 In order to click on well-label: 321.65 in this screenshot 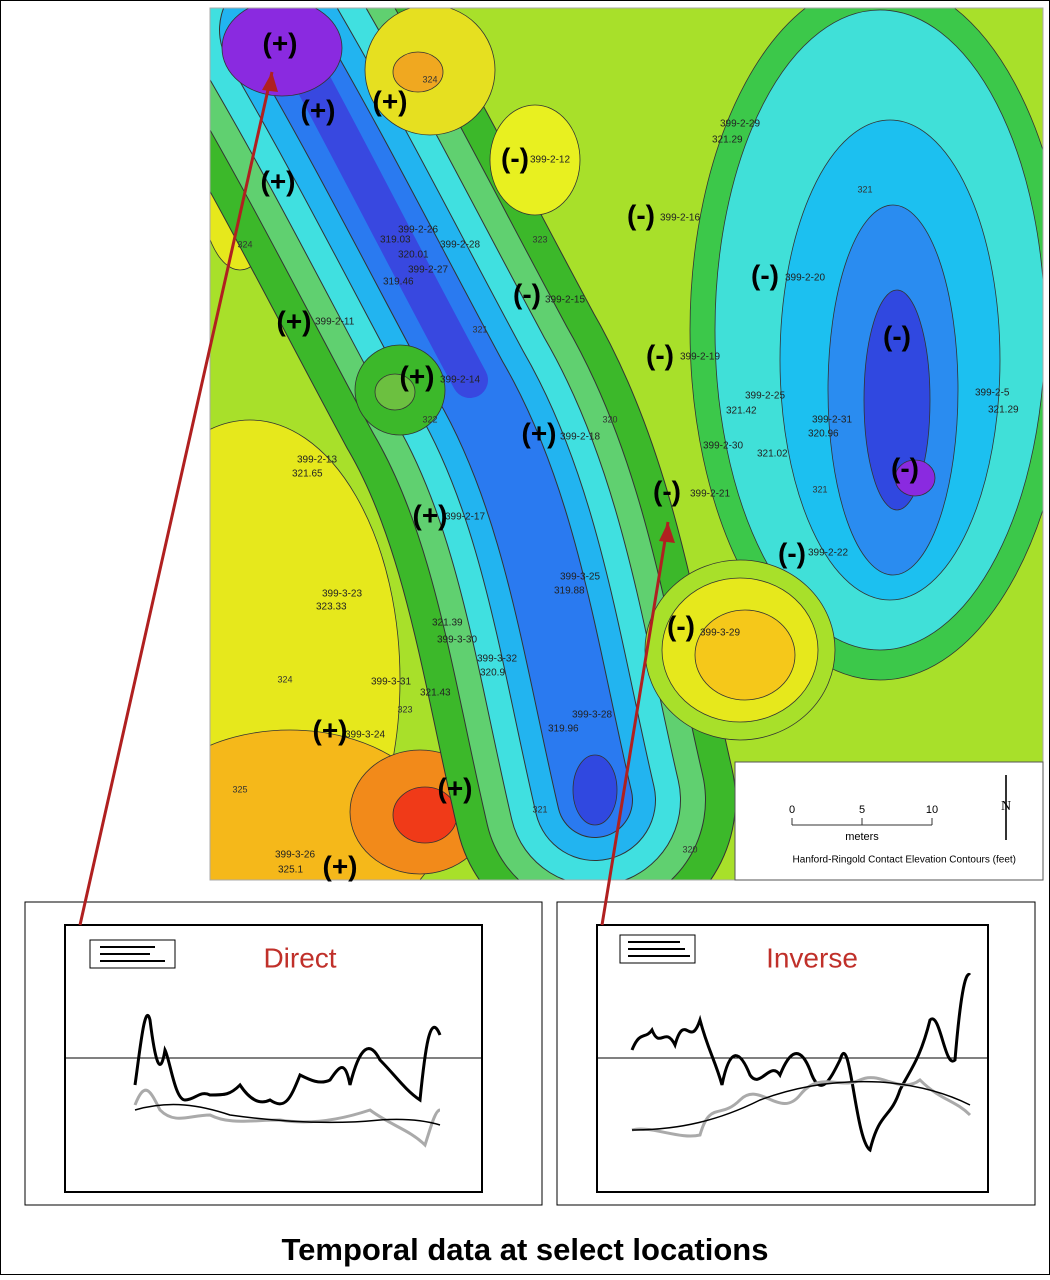, I will do `click(307, 474)`.